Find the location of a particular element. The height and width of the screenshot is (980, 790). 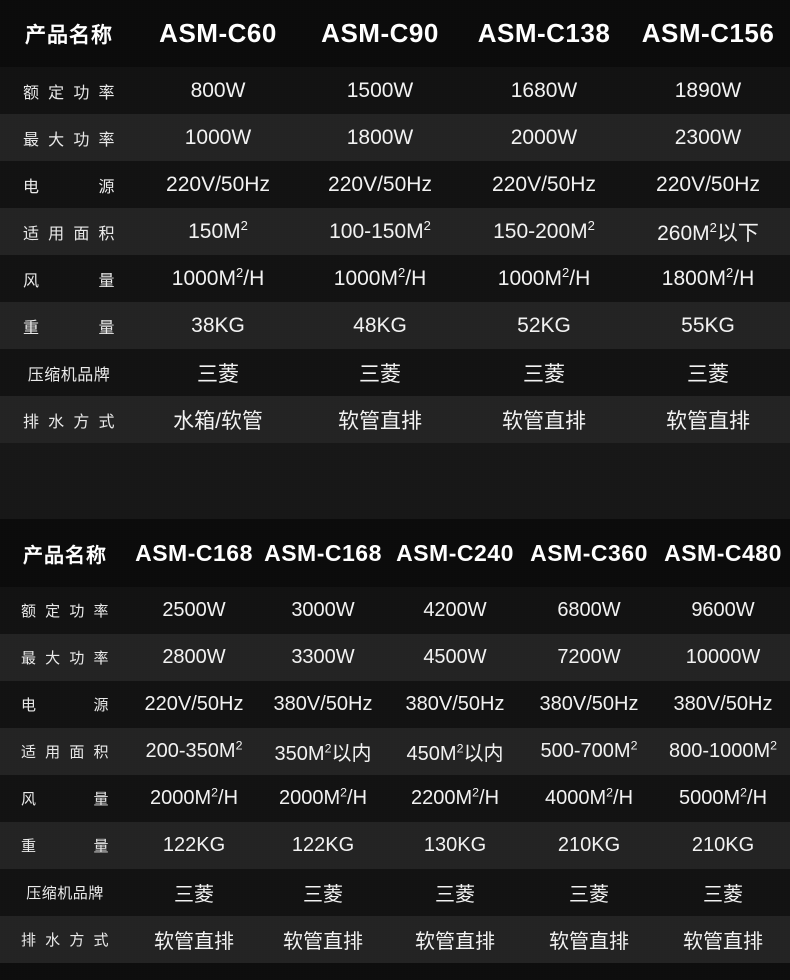

row-label-text: 电源 is located at coordinates (65, 705).